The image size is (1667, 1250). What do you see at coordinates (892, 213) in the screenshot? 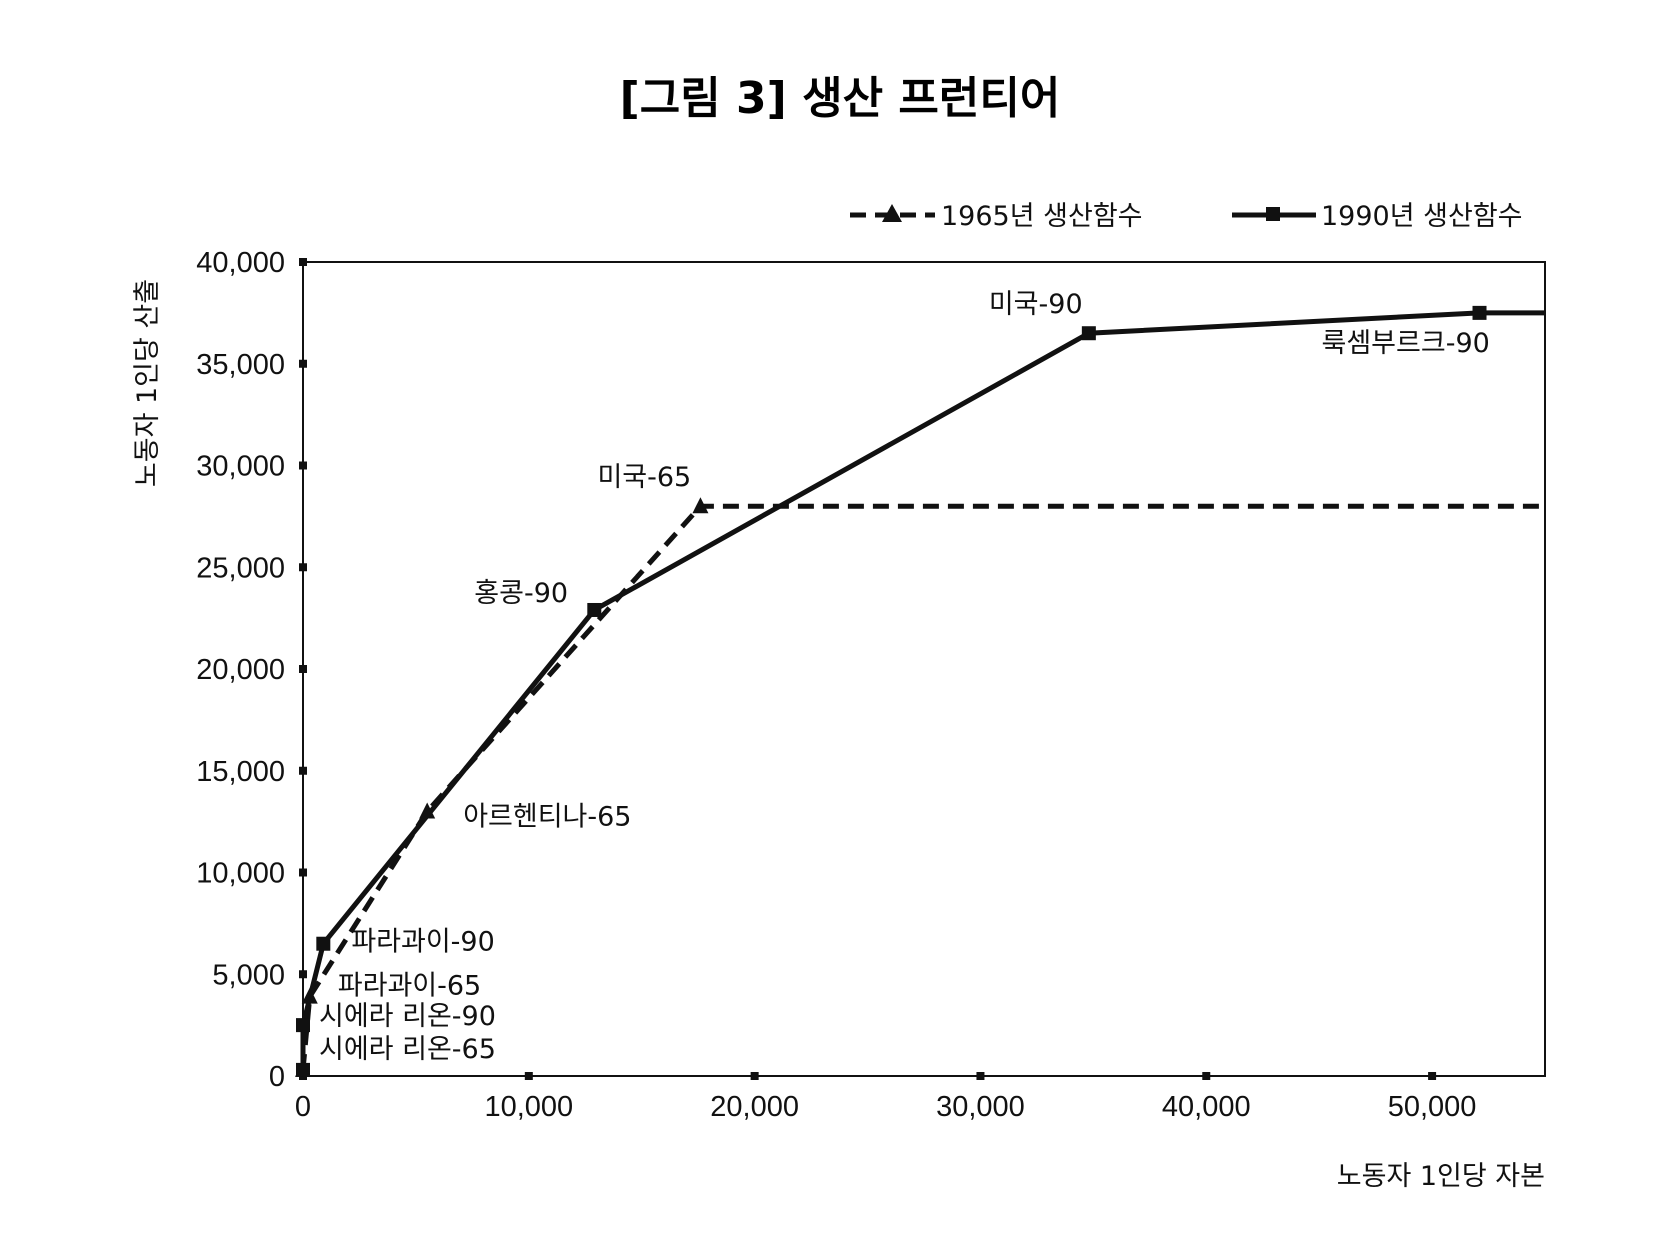
I see `legend-1965-triangle-marker` at bounding box center [892, 213].